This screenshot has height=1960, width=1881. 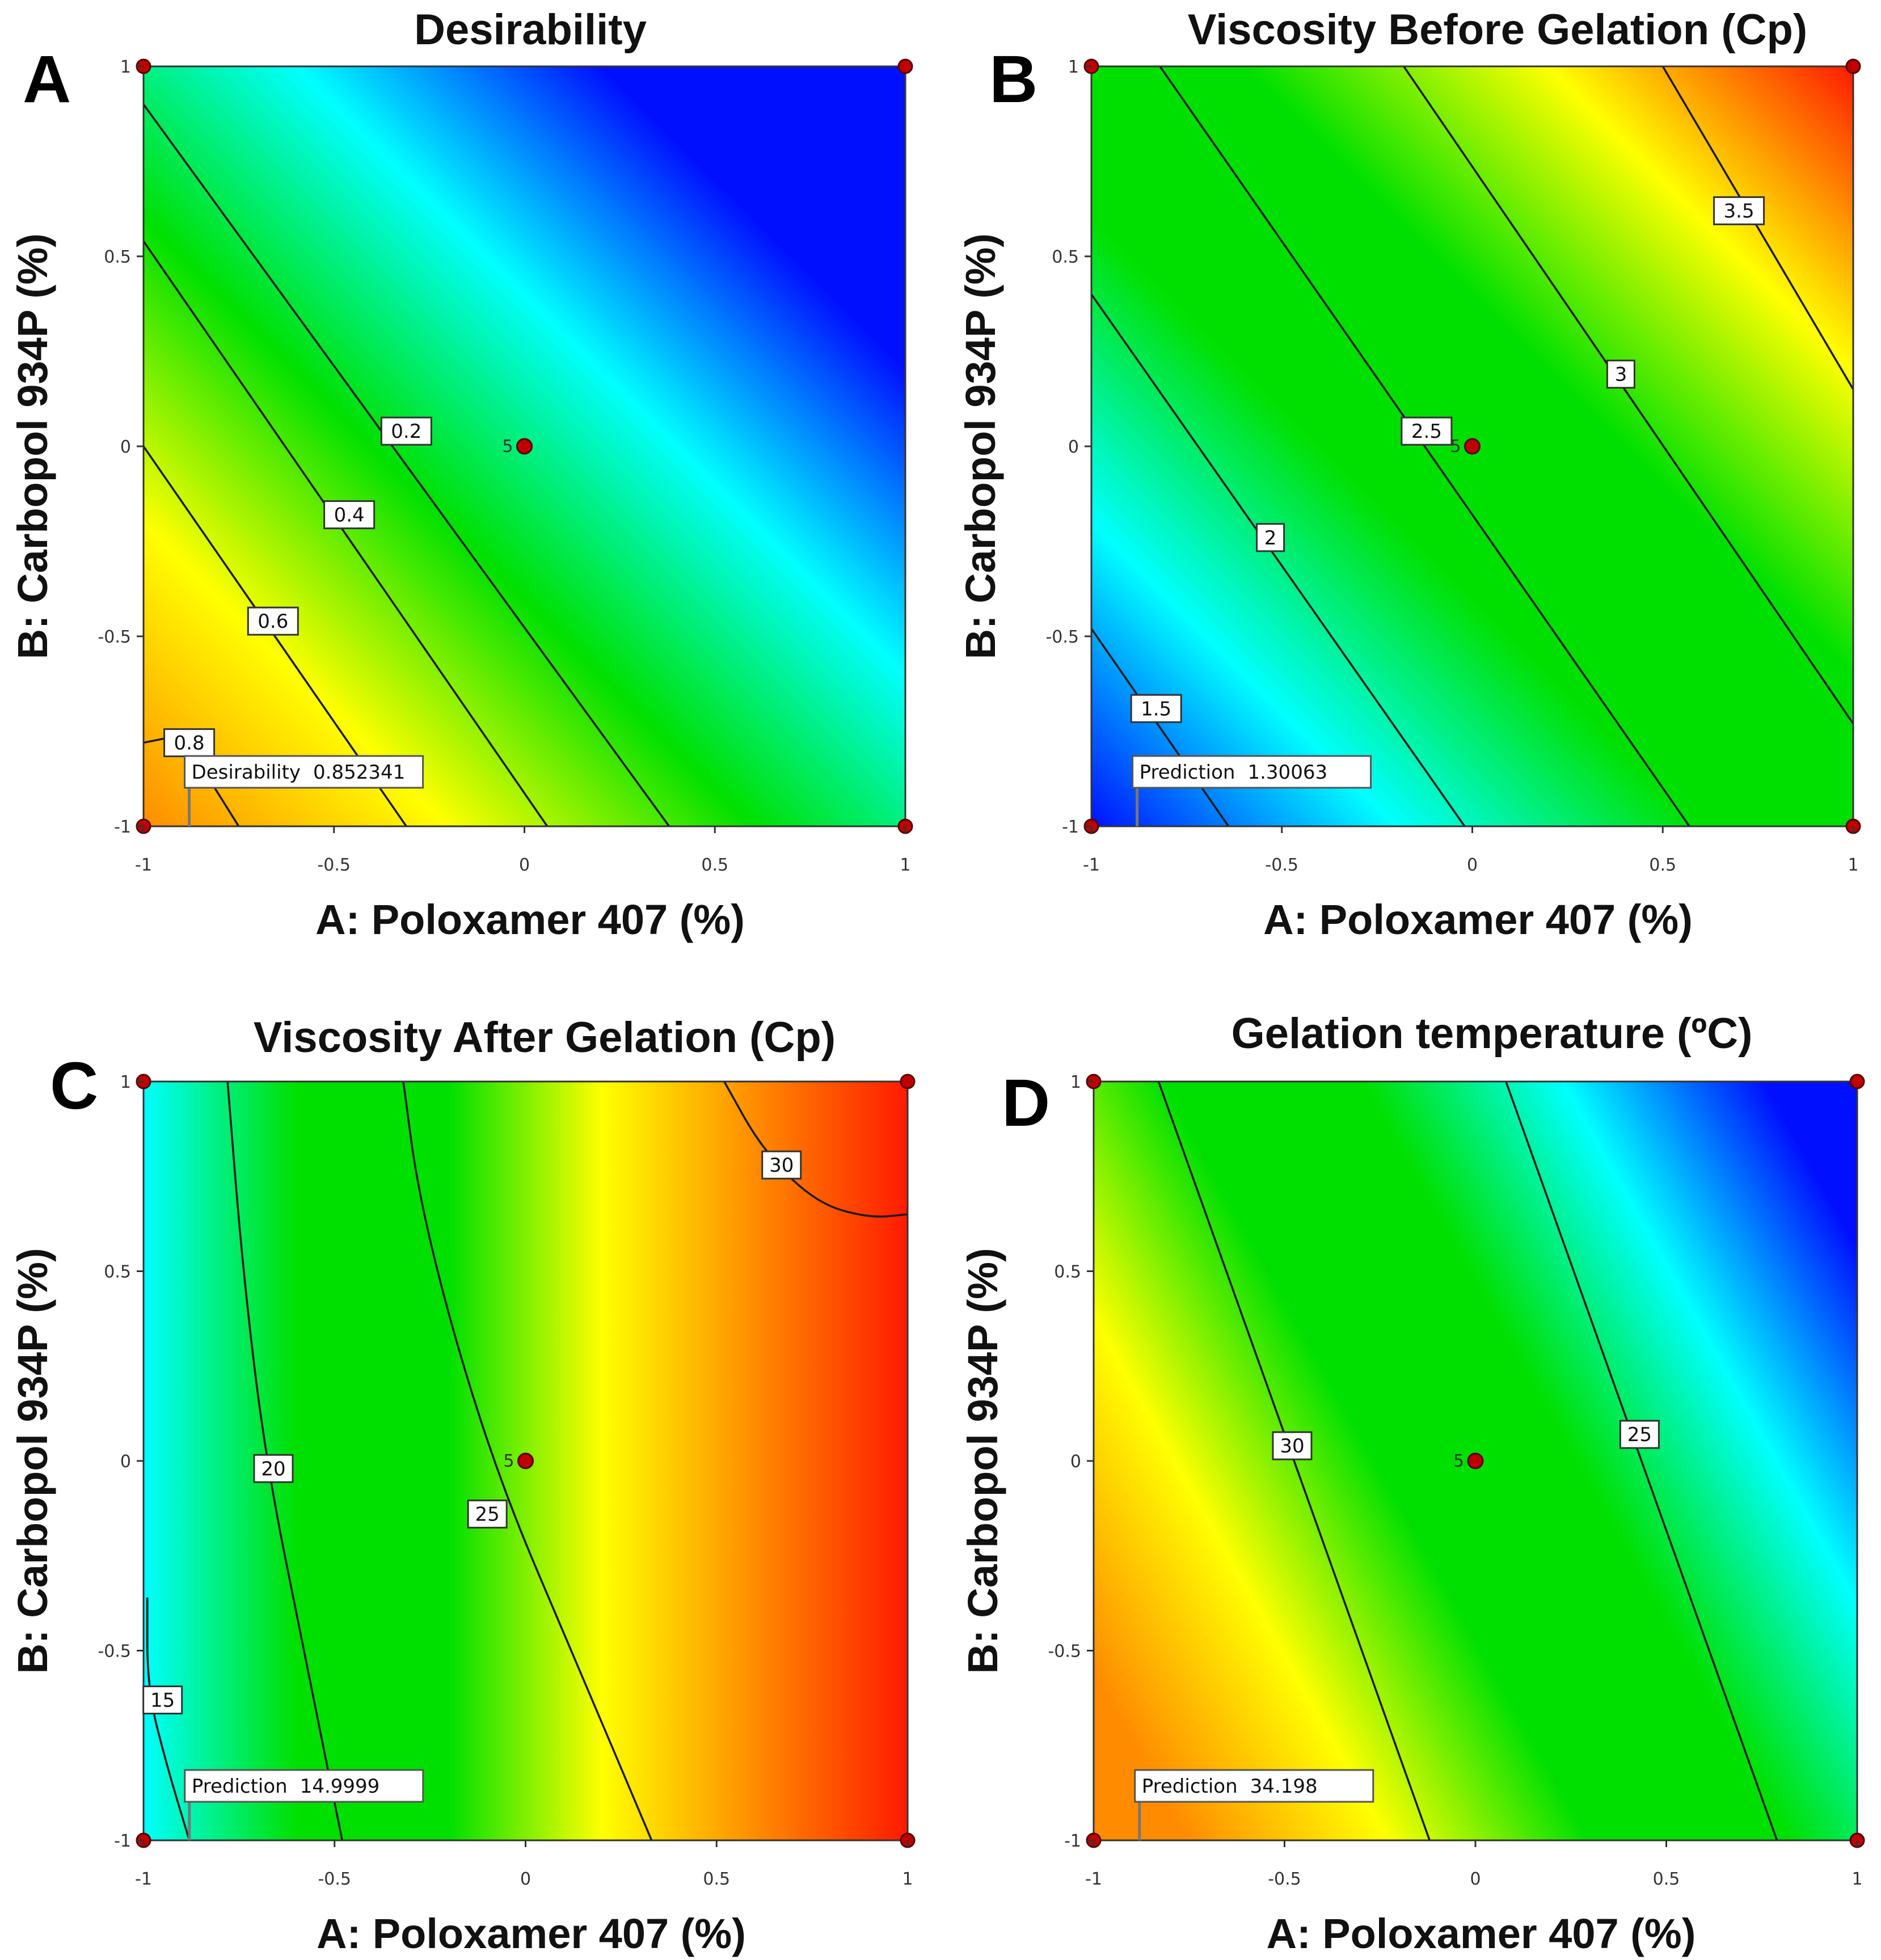 I want to click on contour-label: 3.5, so click(x=1739, y=211).